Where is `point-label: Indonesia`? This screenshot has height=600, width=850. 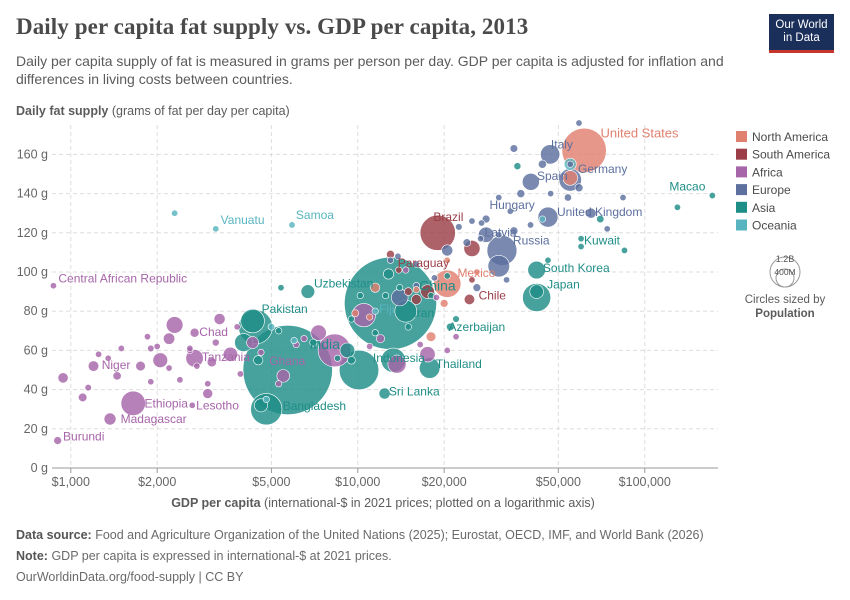 point-label: Indonesia is located at coordinates (399, 358).